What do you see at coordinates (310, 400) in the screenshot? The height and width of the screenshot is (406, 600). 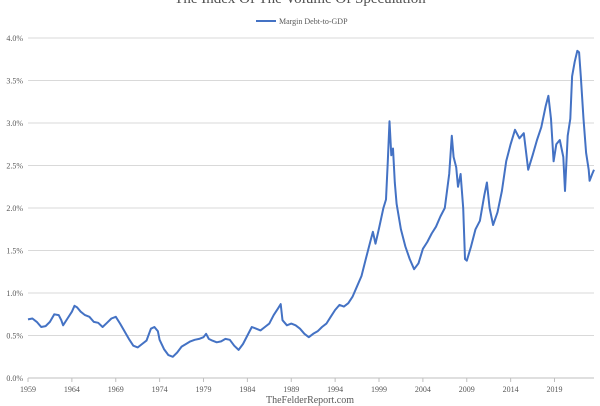 I see `source-credit: TheFelderReport.com` at bounding box center [310, 400].